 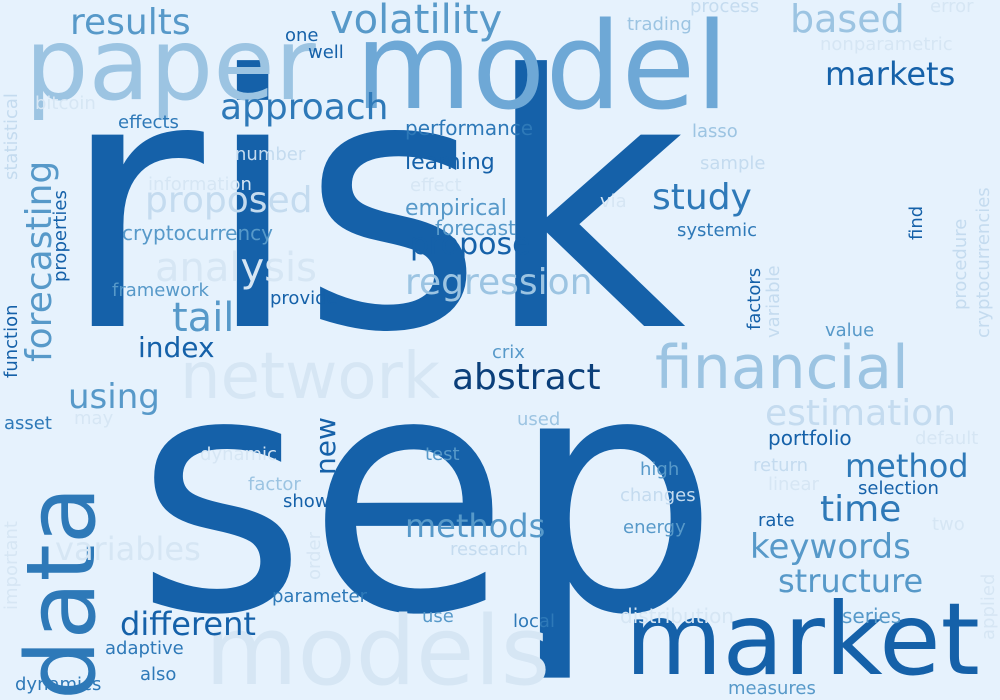 What do you see at coordinates (781, 465) in the screenshot?
I see `word-return: return` at bounding box center [781, 465].